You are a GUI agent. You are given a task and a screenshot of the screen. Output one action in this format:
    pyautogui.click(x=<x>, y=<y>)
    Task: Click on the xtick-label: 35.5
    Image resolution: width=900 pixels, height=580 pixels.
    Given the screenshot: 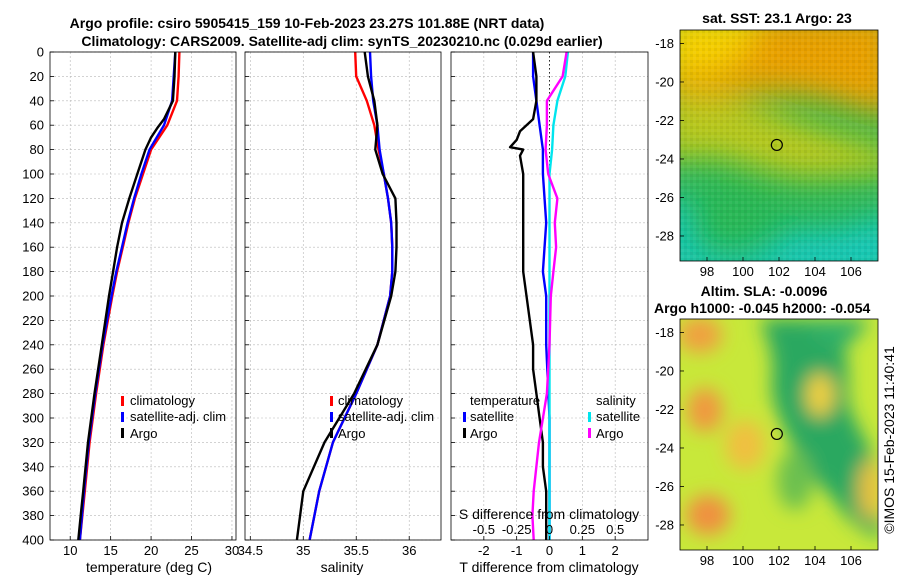 What is the action you would take?
    pyautogui.click(x=356, y=550)
    